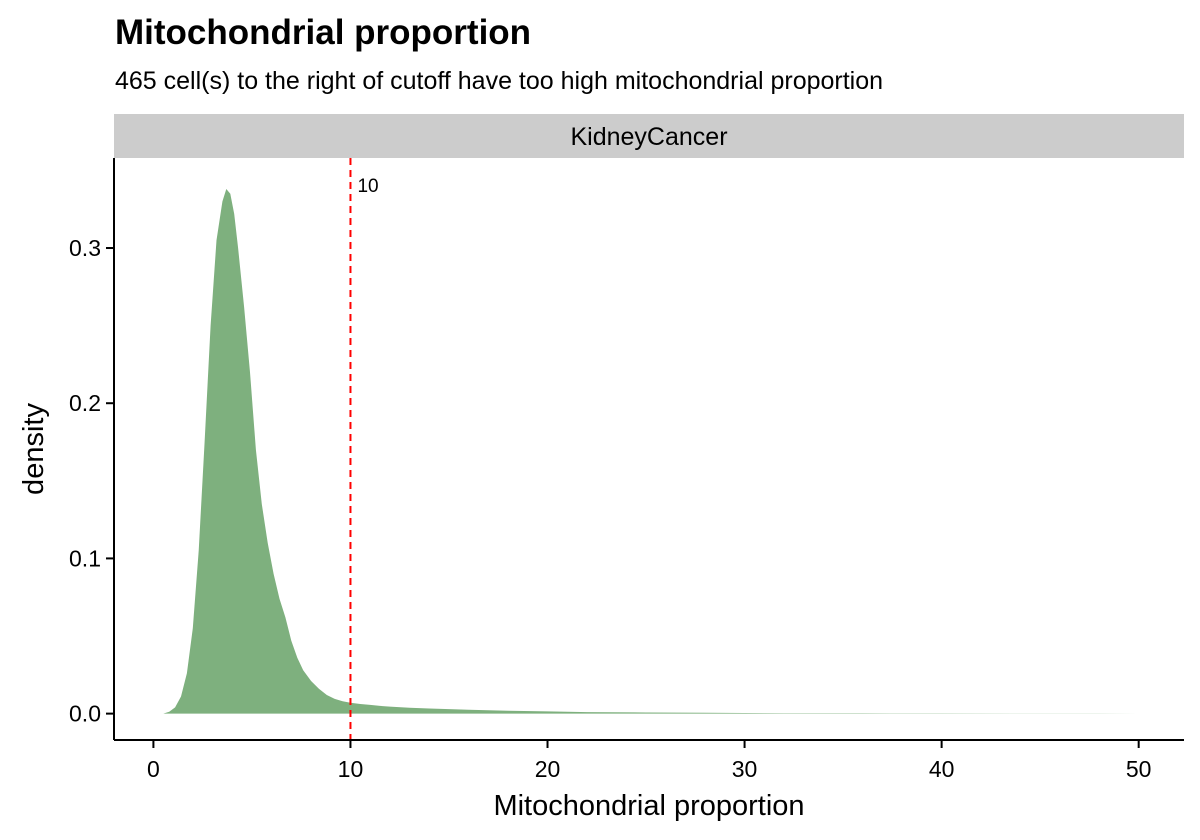  Describe the element at coordinates (745, 769) in the screenshot. I see `x-tick-label: 30` at that location.